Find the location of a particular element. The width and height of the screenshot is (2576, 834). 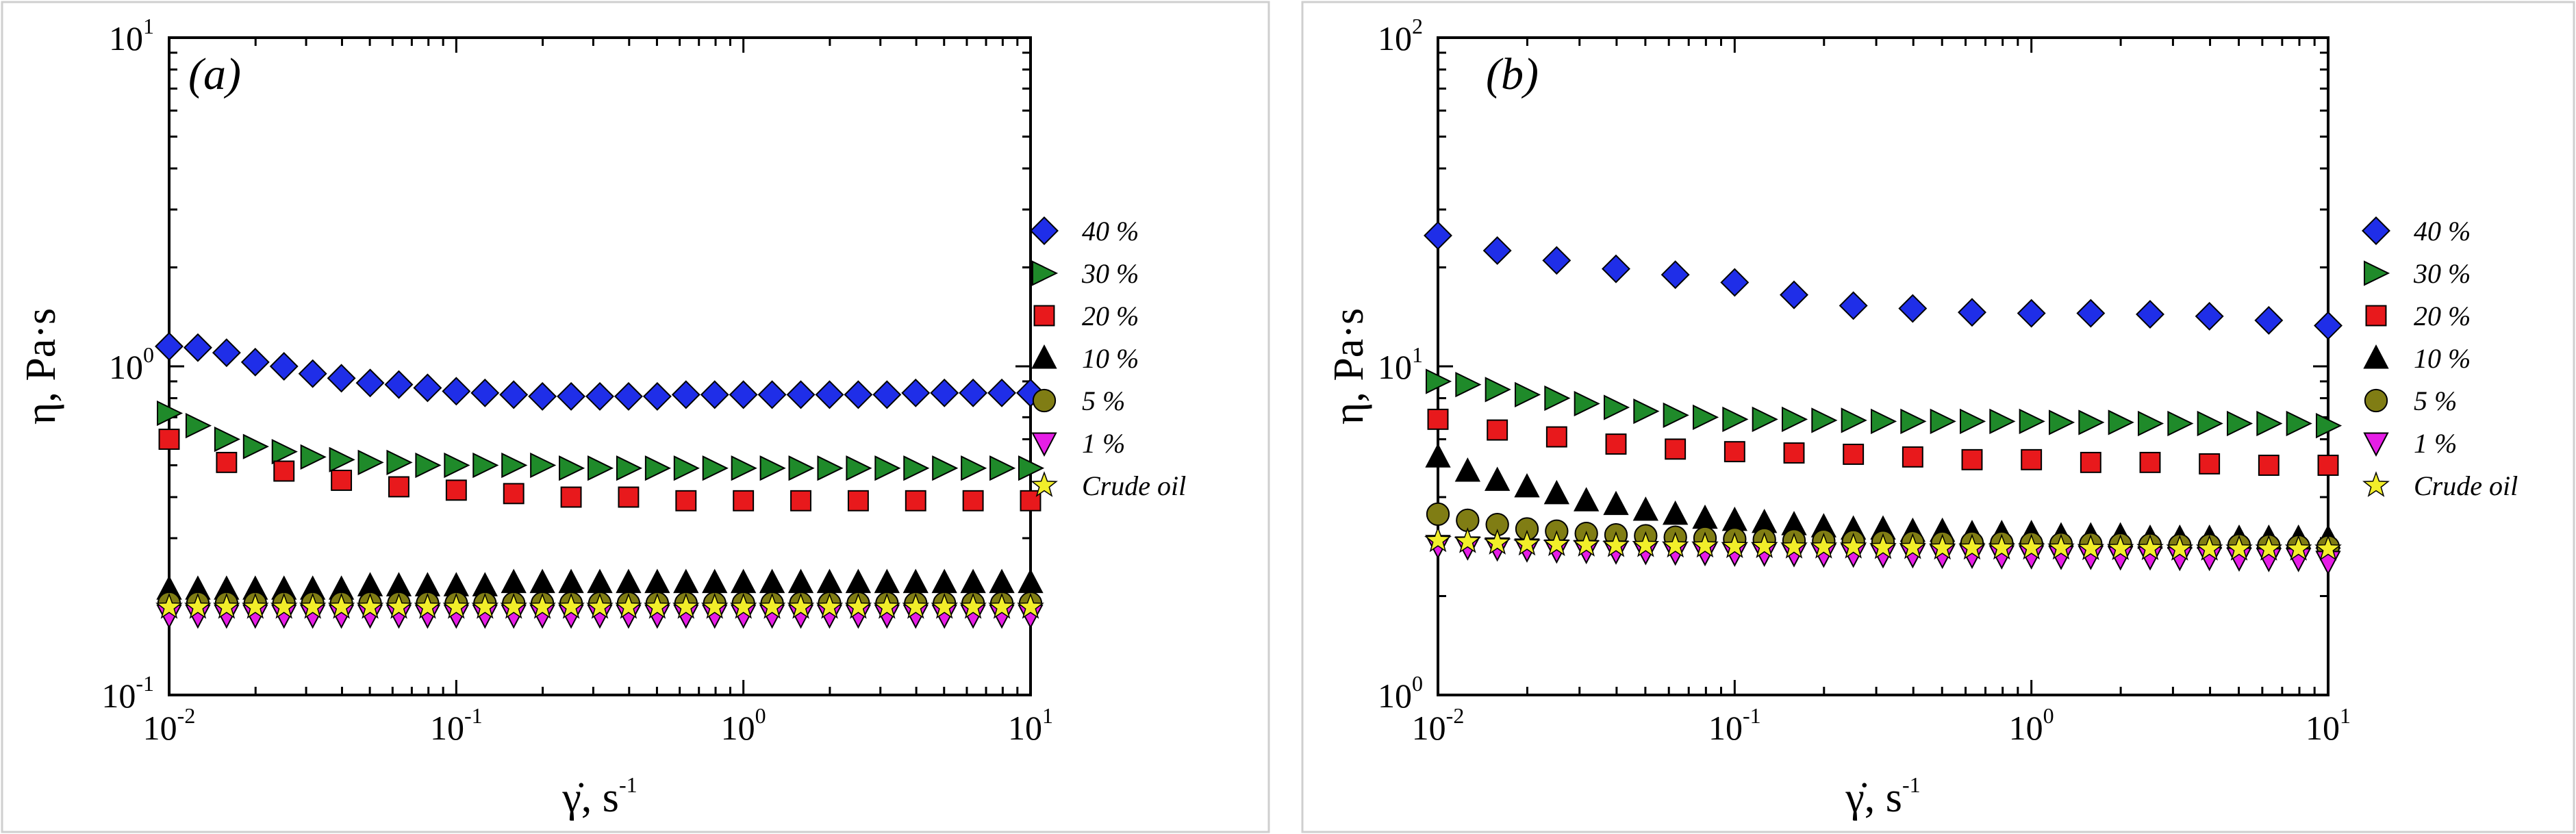

y-tick-label: 100 is located at coordinates (1400, 693).